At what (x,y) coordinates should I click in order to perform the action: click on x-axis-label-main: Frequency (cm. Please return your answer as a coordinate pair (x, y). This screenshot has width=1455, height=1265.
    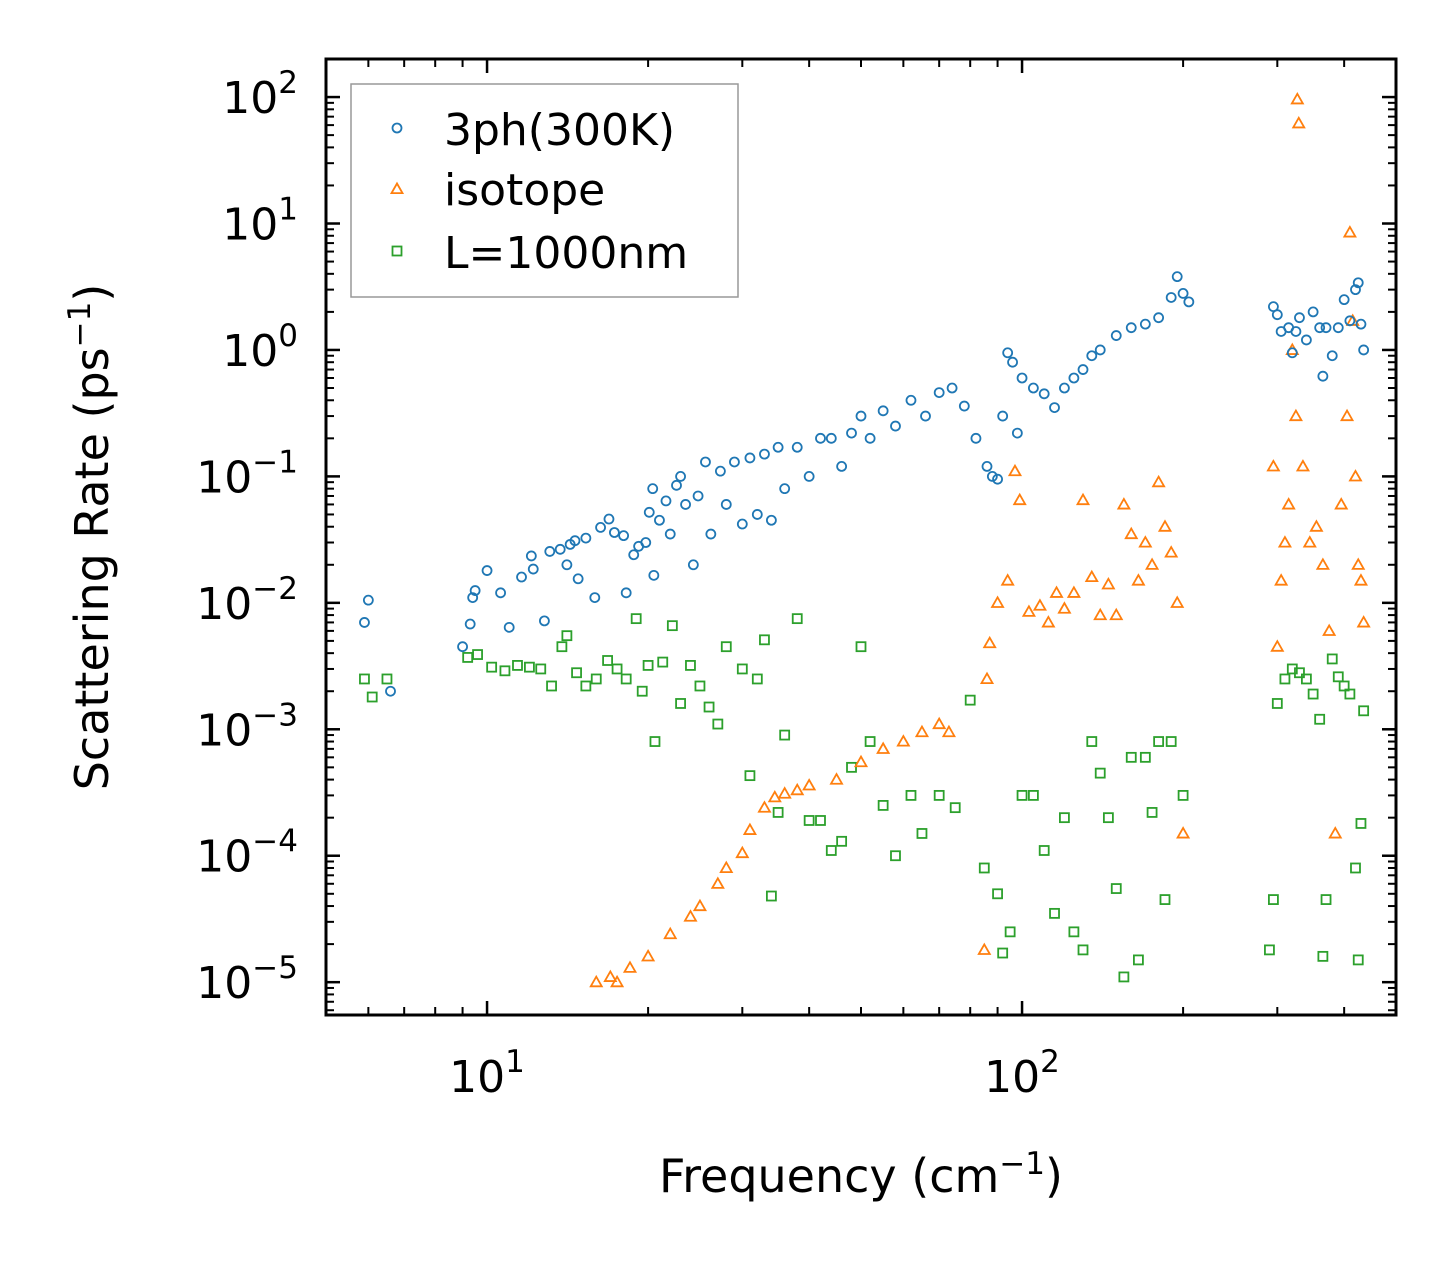
    Looking at the image, I should click on (829, 1176).